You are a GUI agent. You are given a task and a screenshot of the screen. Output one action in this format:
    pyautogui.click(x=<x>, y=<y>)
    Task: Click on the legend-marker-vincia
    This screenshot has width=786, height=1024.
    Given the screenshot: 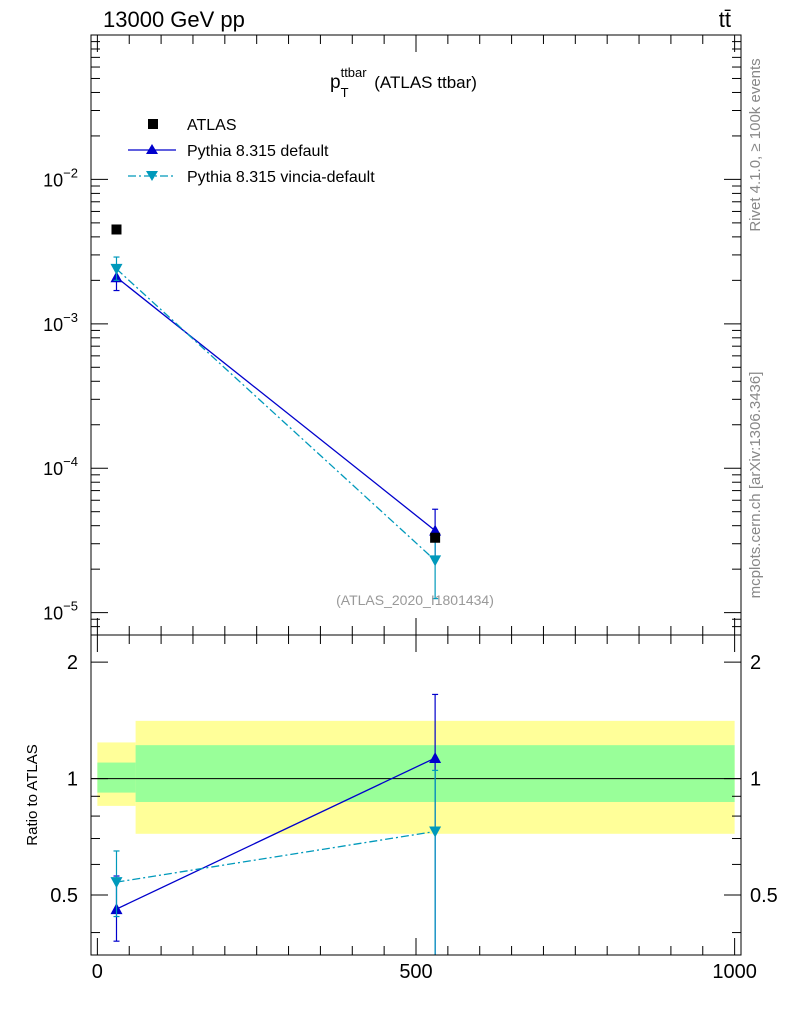 What is the action you would take?
    pyautogui.click(x=152, y=176)
    